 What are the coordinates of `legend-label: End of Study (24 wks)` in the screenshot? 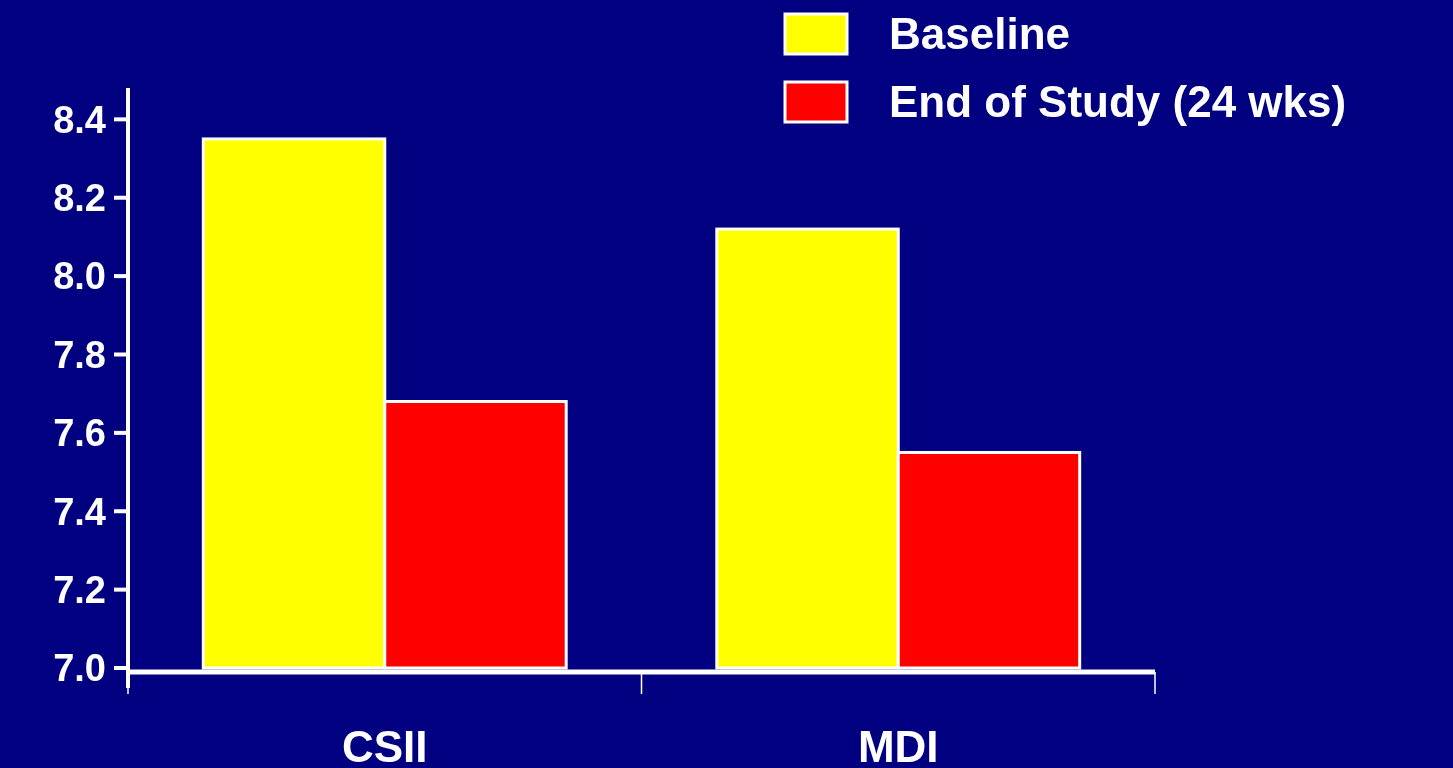 It's located at (1118, 102).